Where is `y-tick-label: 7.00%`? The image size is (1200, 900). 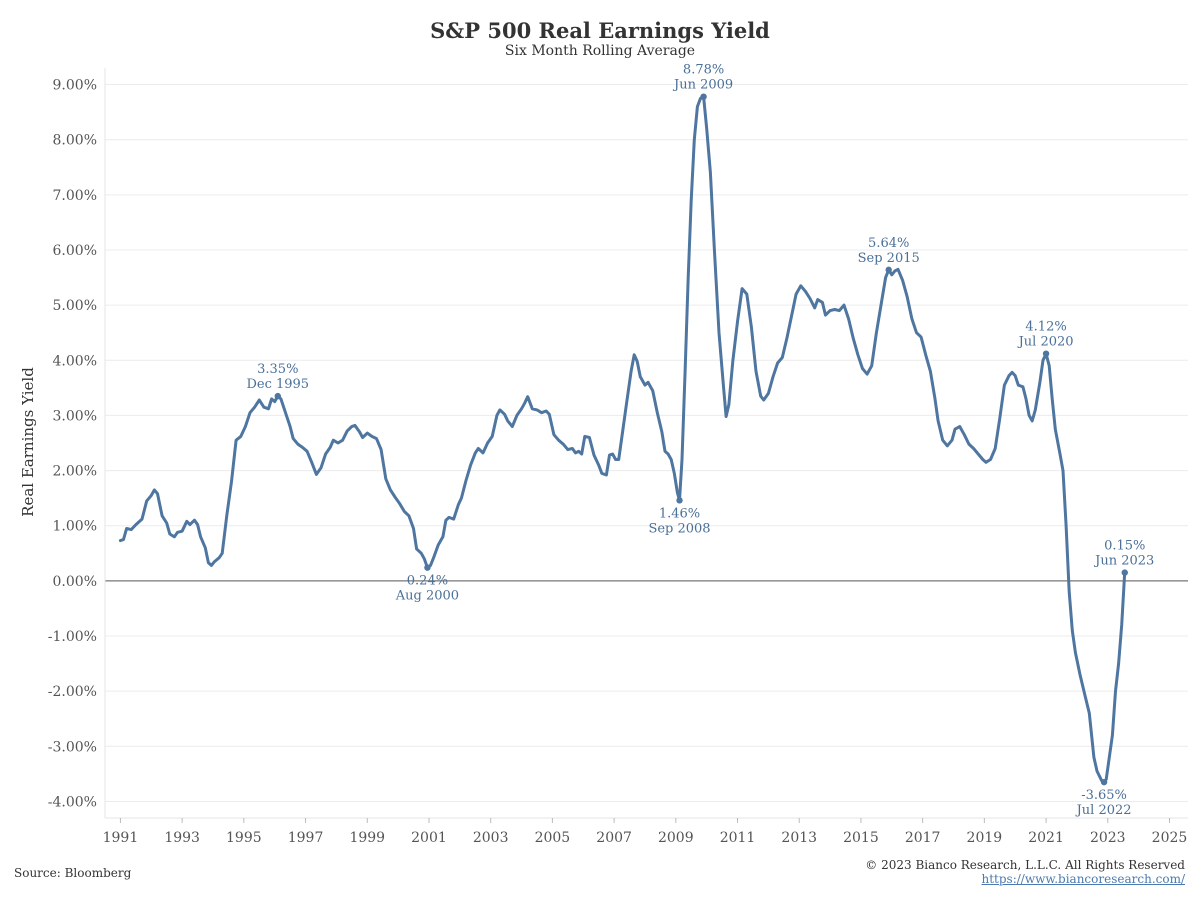 y-tick-label: 7.00% is located at coordinates (75, 196).